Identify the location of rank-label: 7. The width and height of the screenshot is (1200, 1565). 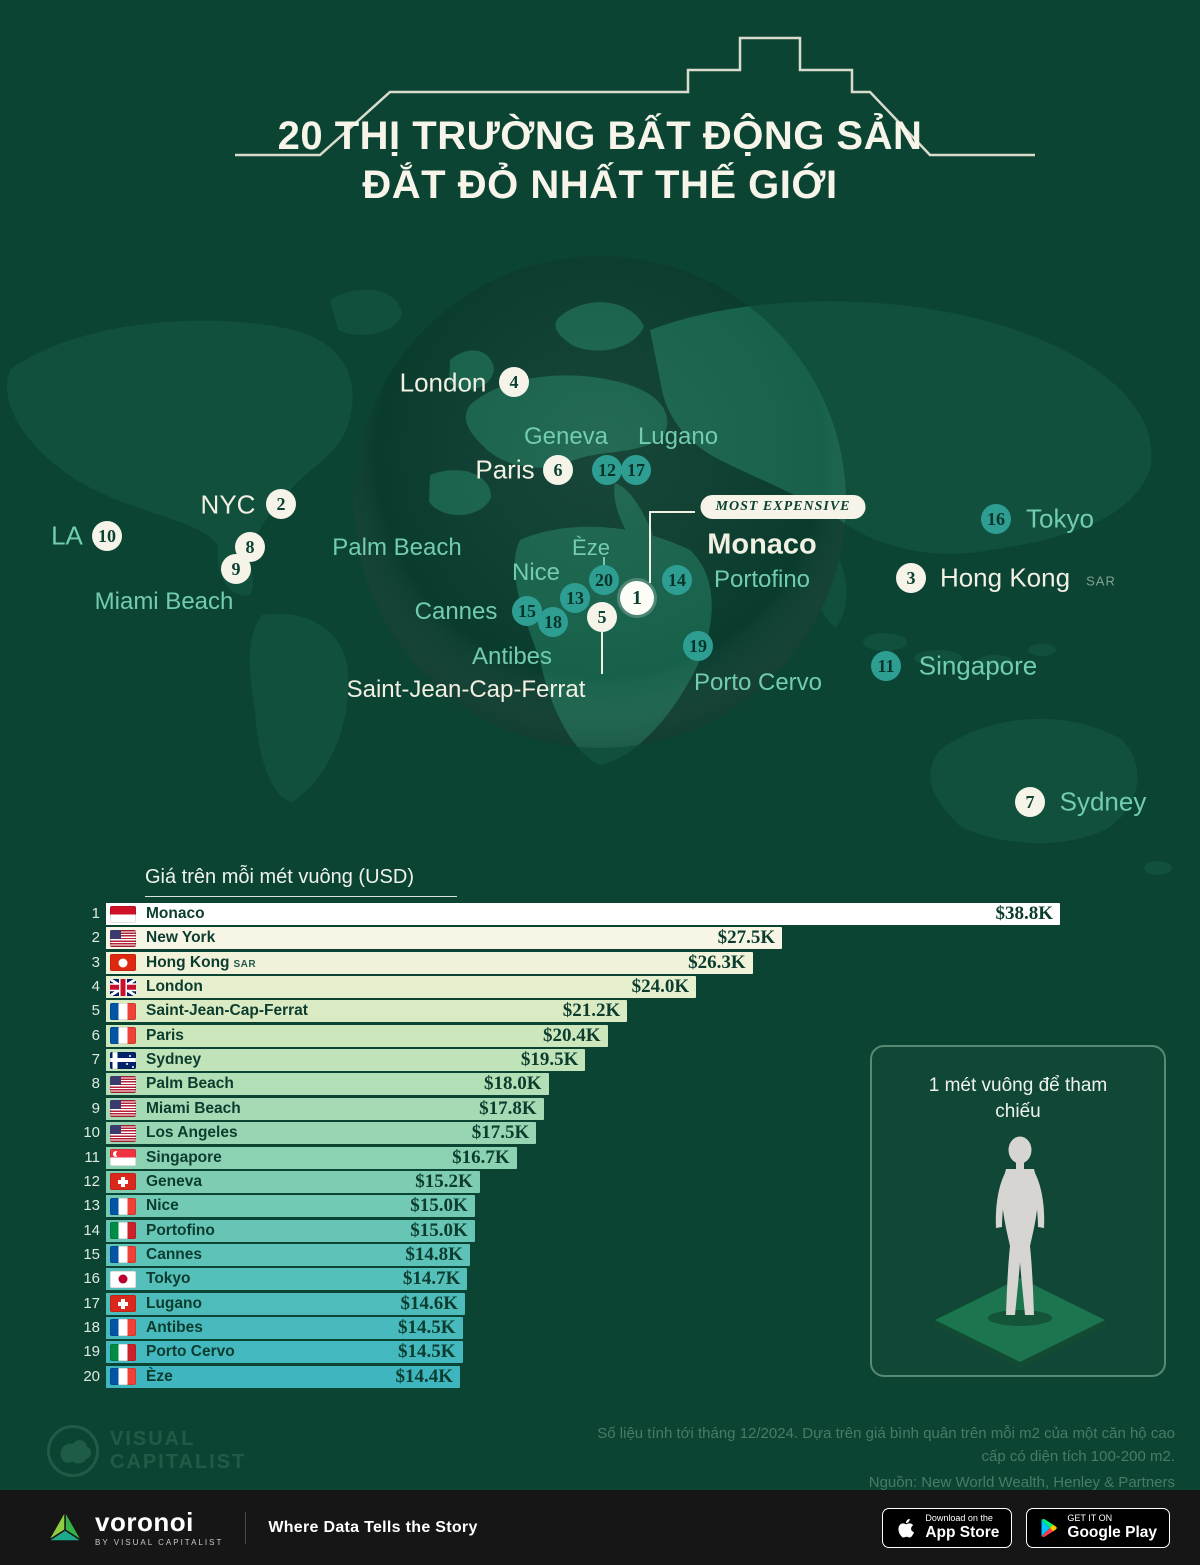
(95, 1060).